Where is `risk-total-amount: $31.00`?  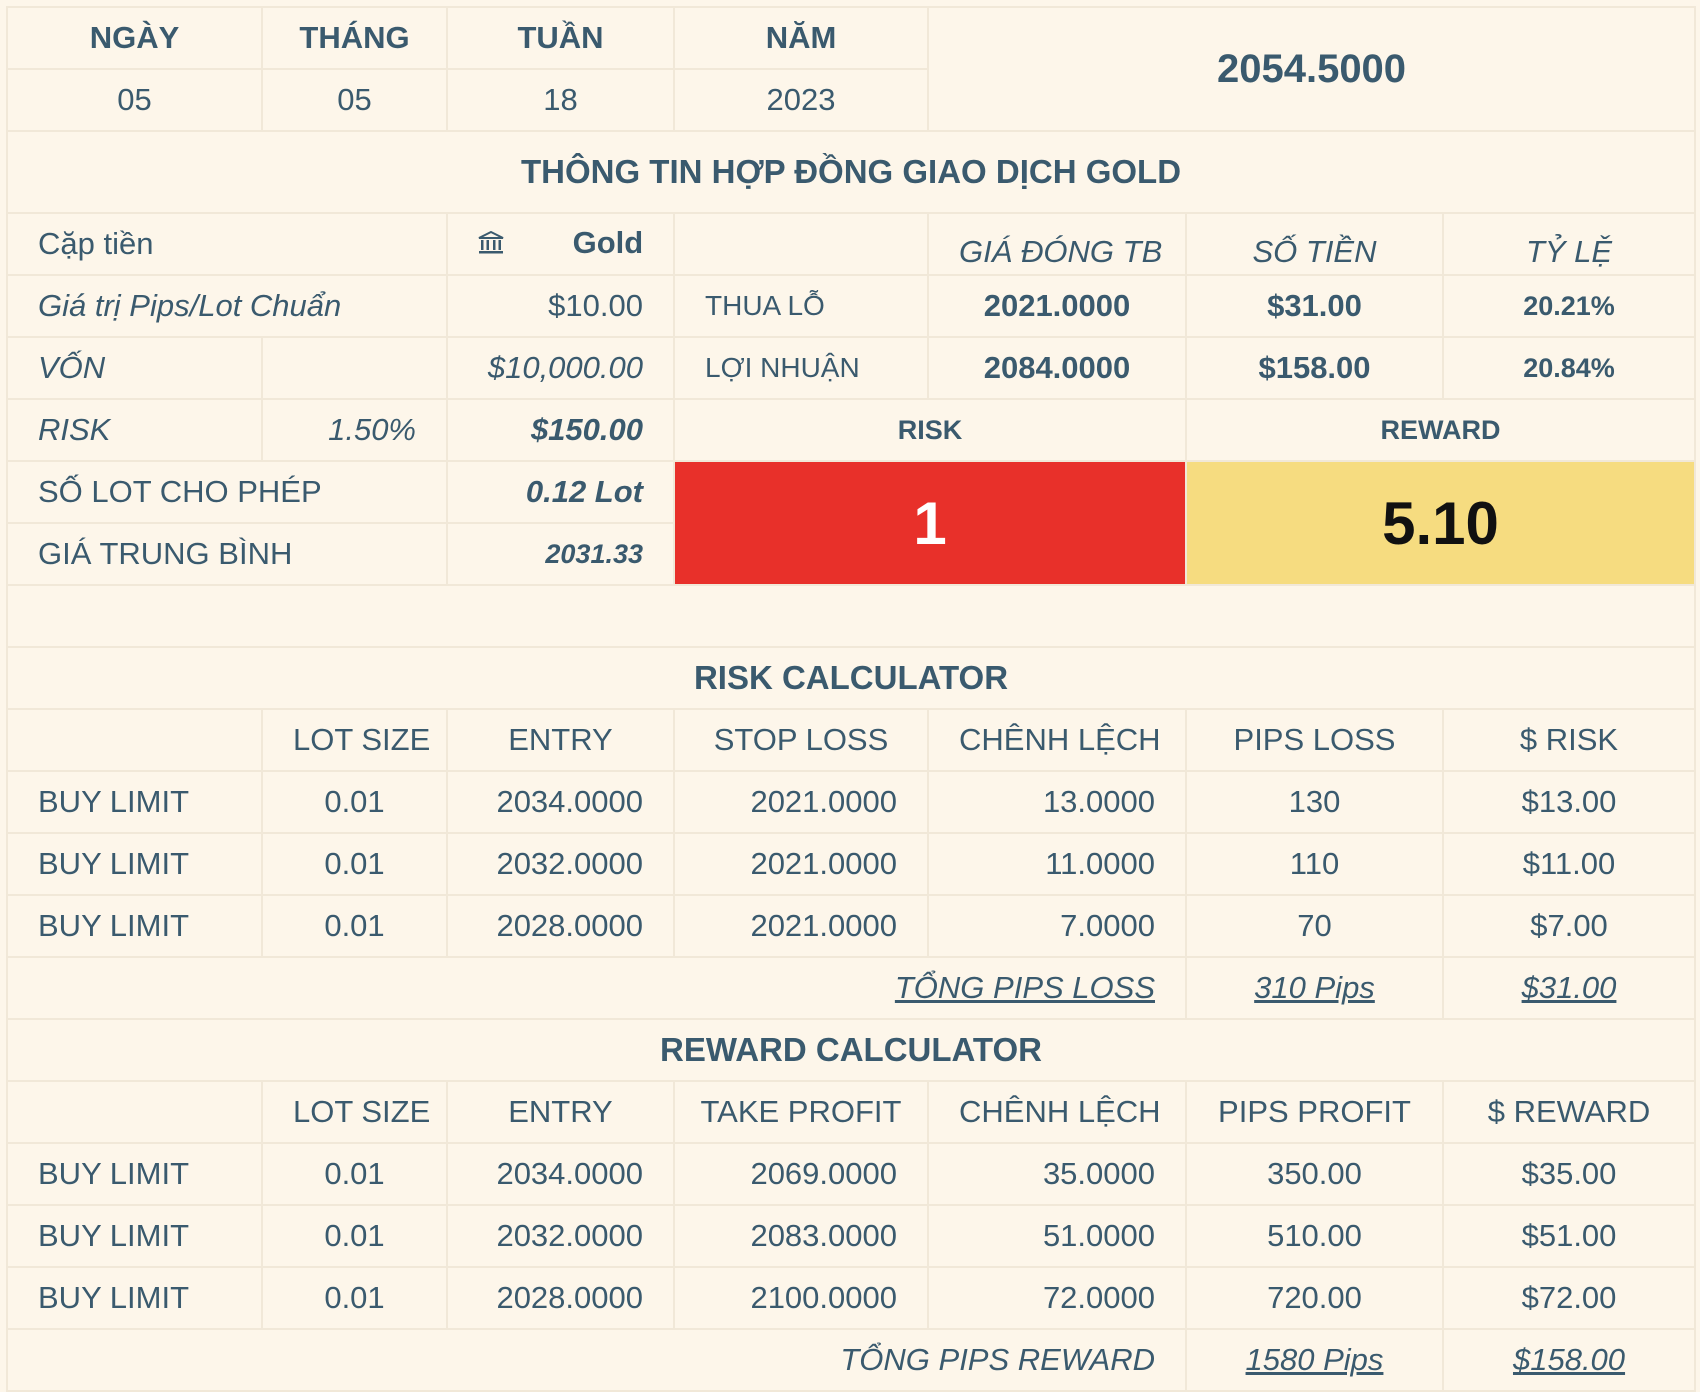
risk-total-amount: $31.00 is located at coordinates (1569, 988).